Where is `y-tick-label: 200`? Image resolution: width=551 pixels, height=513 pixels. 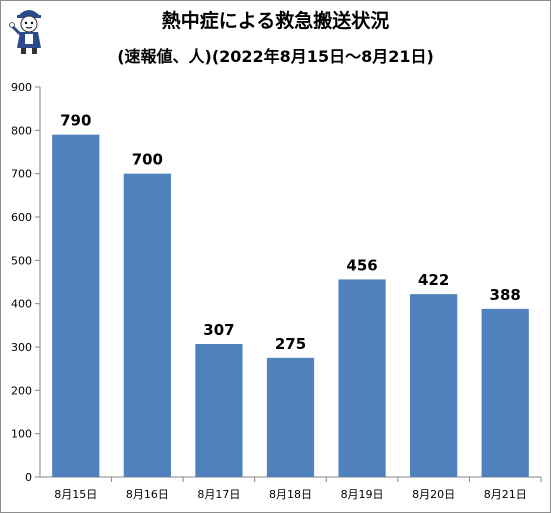
y-tick-label: 200 is located at coordinates (21, 390).